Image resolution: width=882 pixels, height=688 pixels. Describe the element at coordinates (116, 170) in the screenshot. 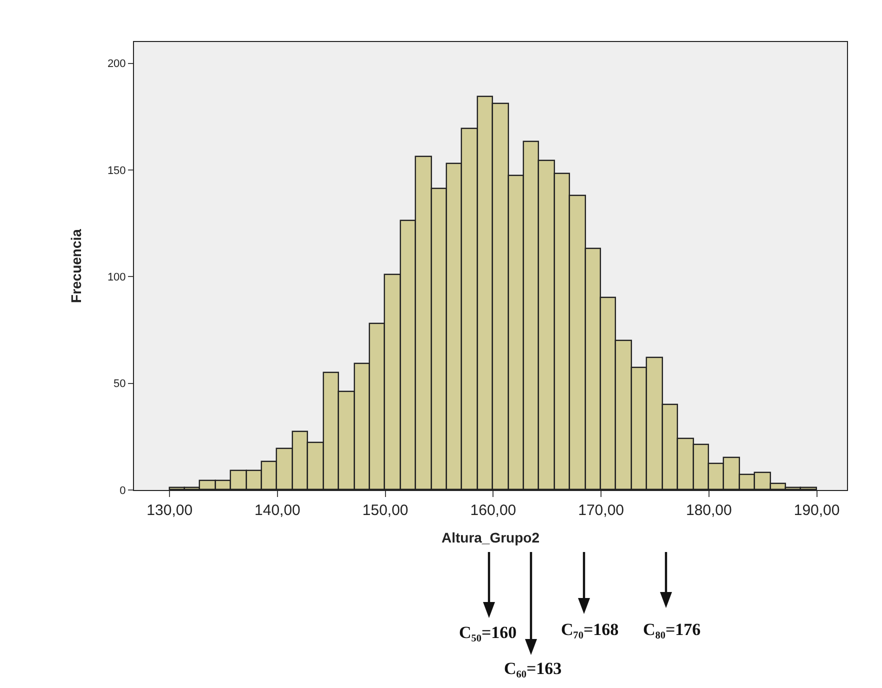

I see `y-tick-label: 150` at that location.